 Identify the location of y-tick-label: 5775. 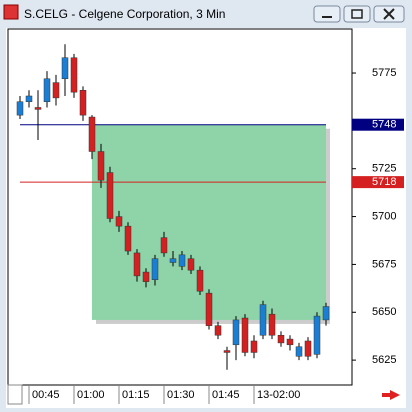
(384, 73).